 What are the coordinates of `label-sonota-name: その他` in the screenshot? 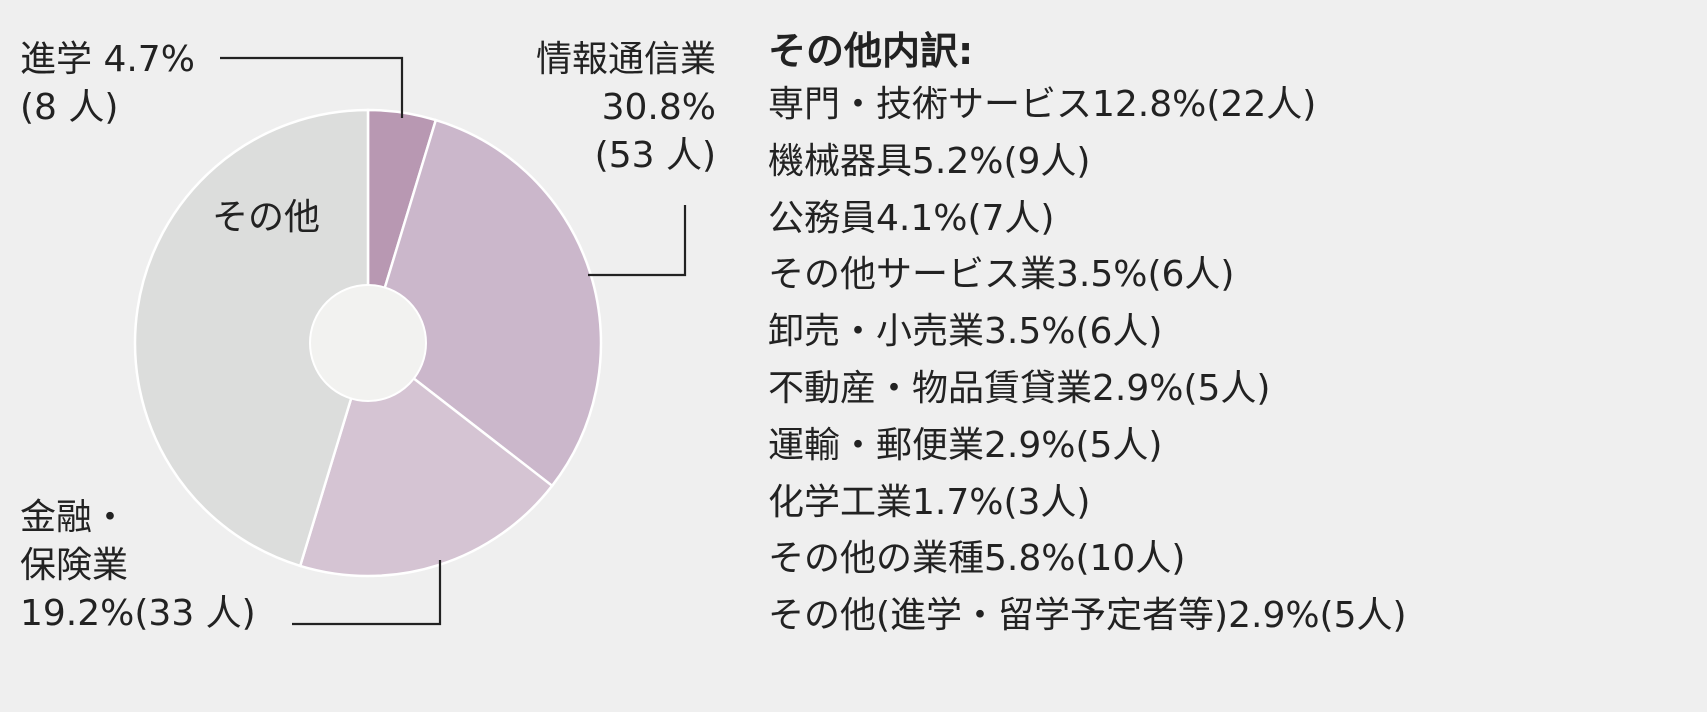 It's located at (266, 217).